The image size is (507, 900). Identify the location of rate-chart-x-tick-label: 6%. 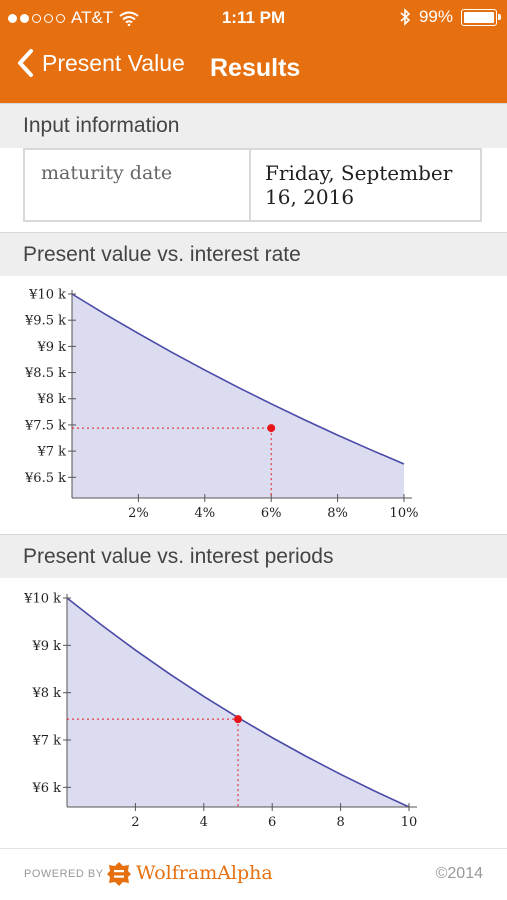
(271, 513).